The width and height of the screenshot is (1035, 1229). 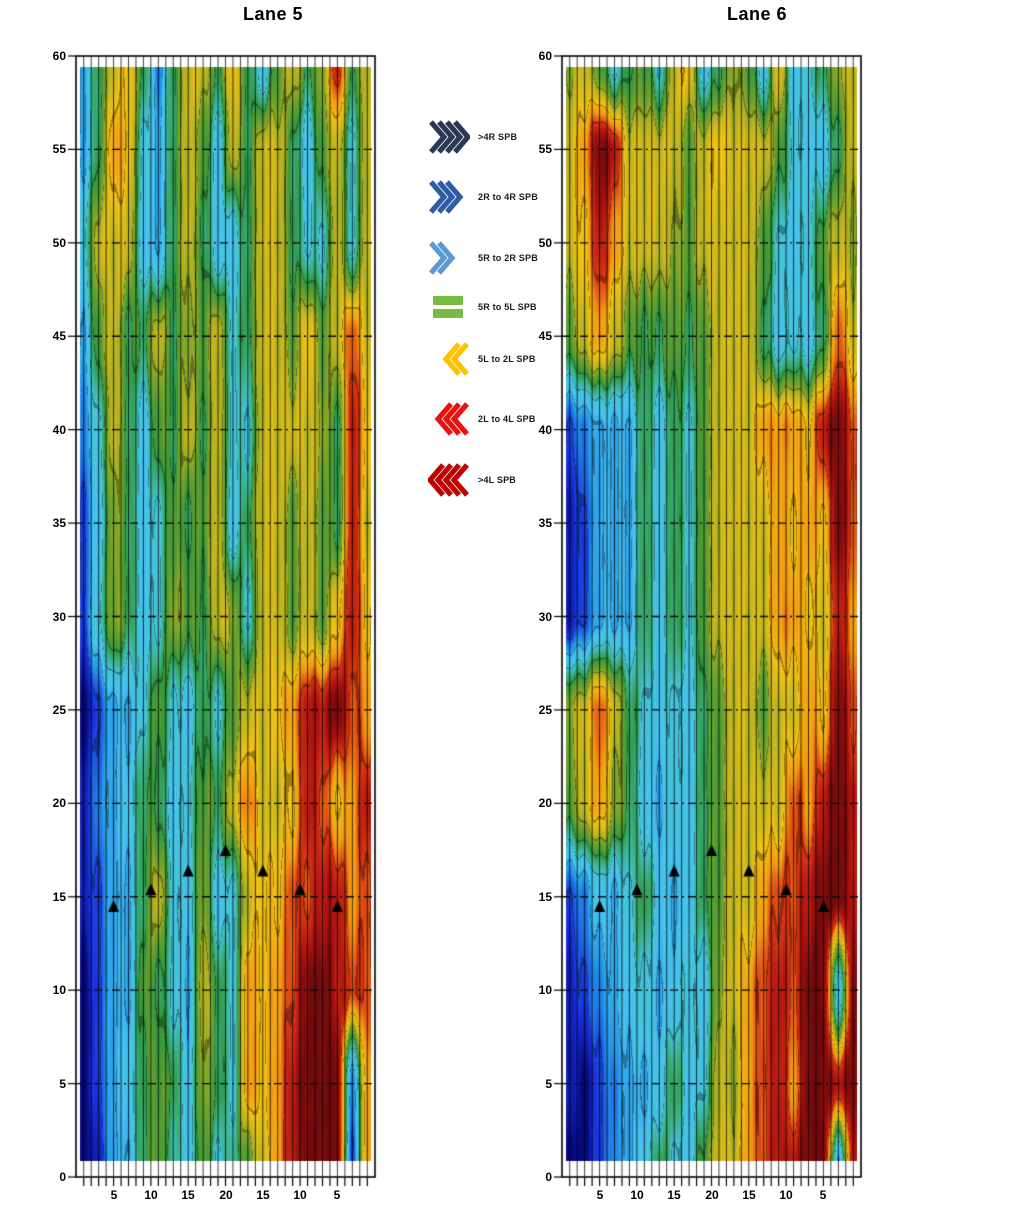 What do you see at coordinates (498, 137) in the screenshot?
I see `legend-item-label: >4R SPB` at bounding box center [498, 137].